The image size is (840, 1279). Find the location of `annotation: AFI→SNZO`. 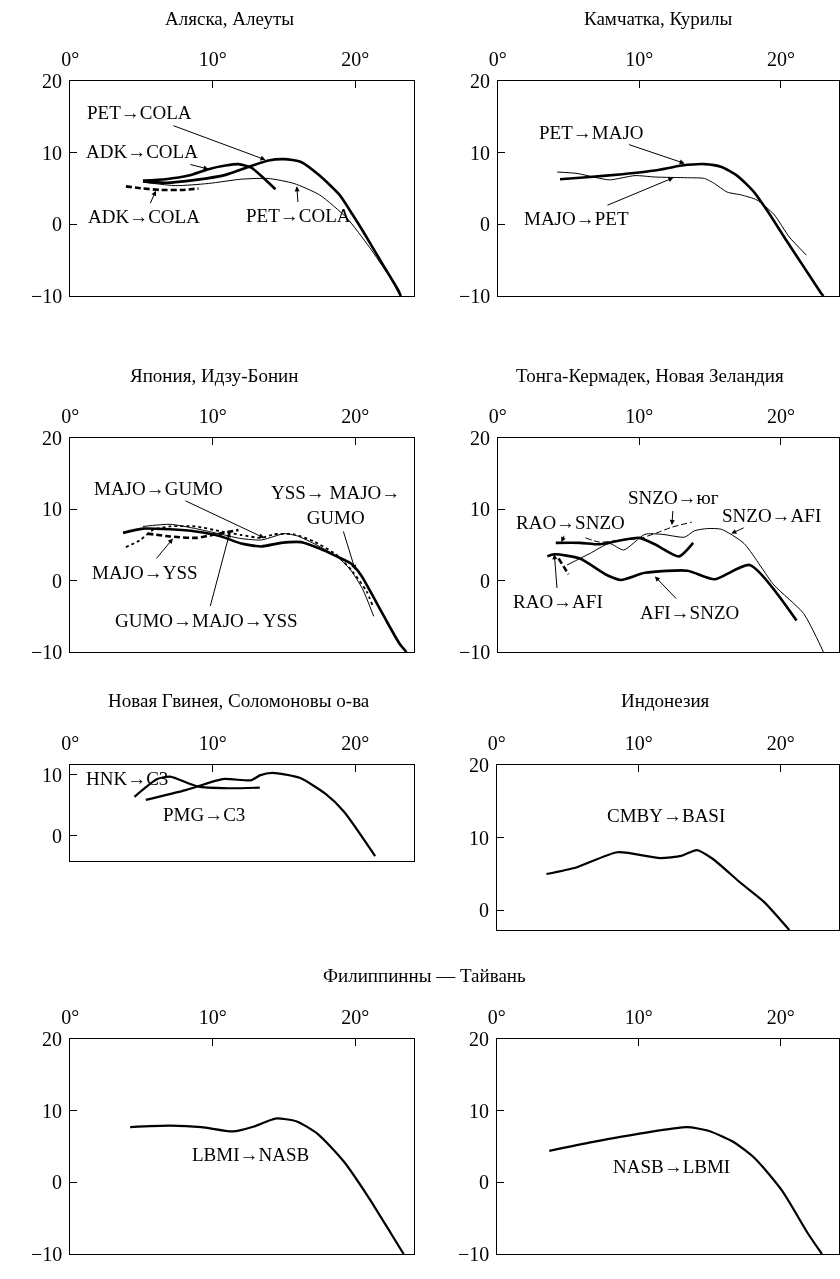

annotation: AFI→SNZO is located at coordinates (690, 612).